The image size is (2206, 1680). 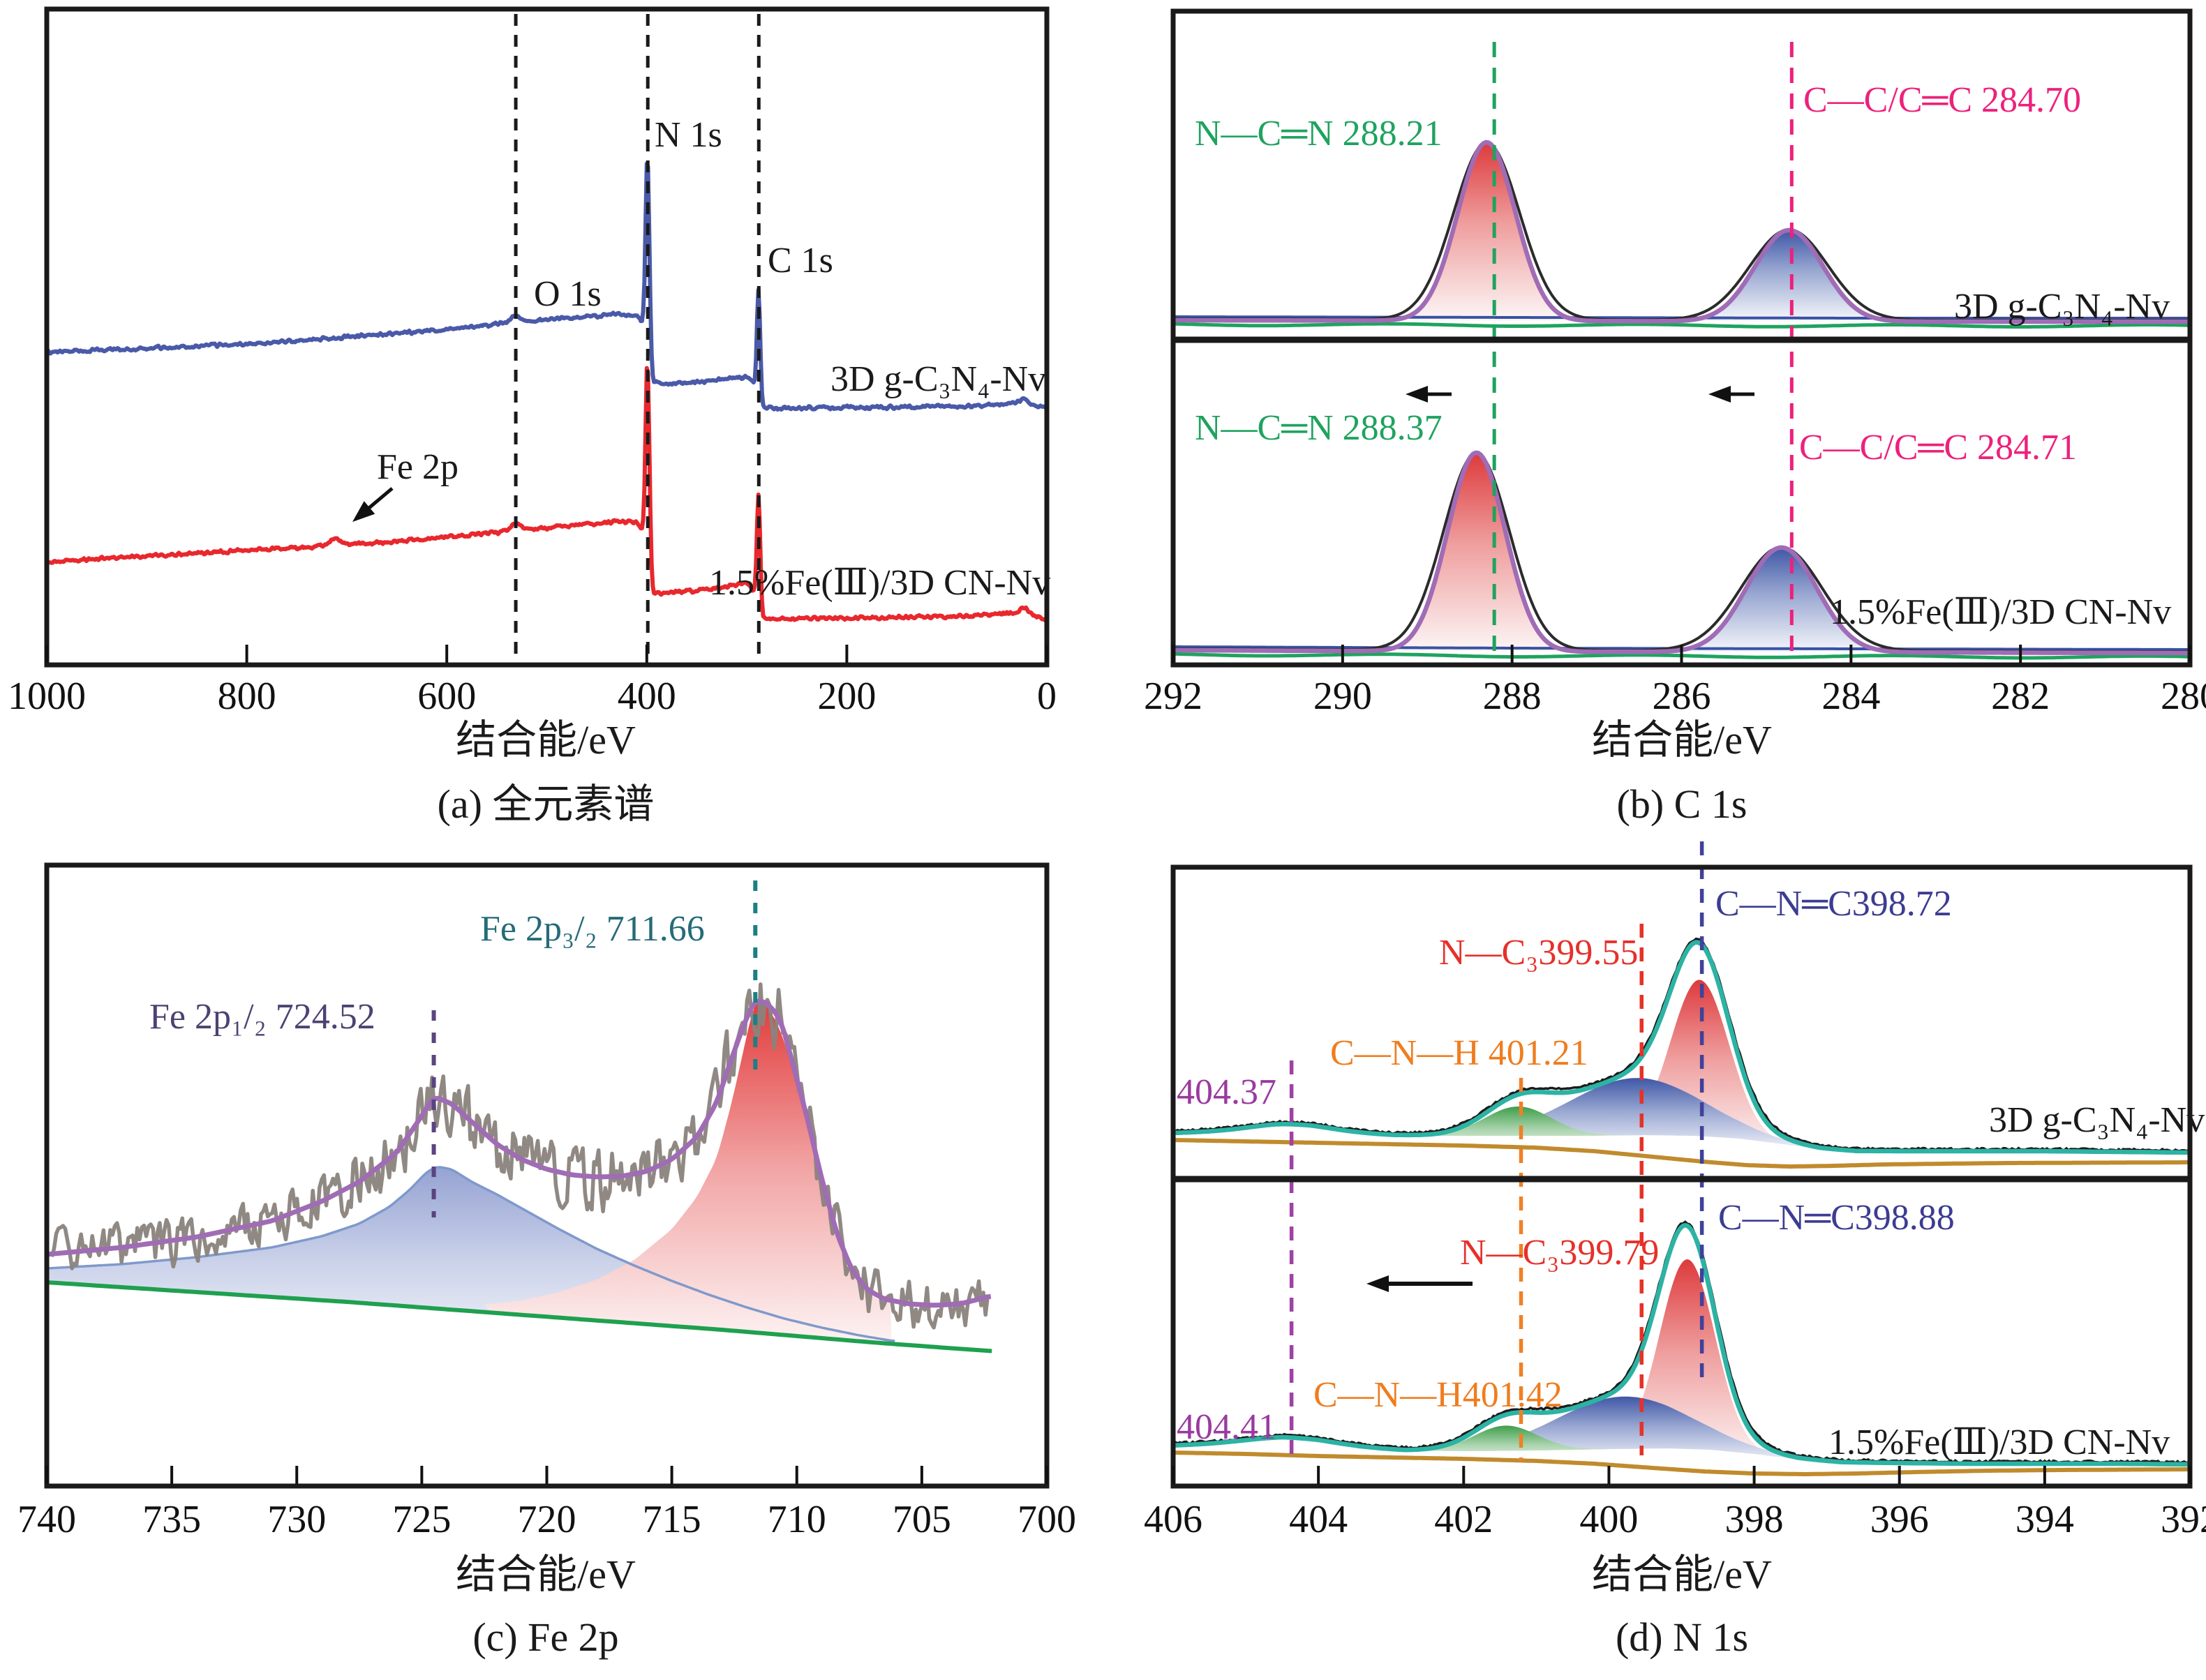 What do you see at coordinates (545, 1637) in the screenshot?
I see `caption-c: (c) Fe 2p` at bounding box center [545, 1637].